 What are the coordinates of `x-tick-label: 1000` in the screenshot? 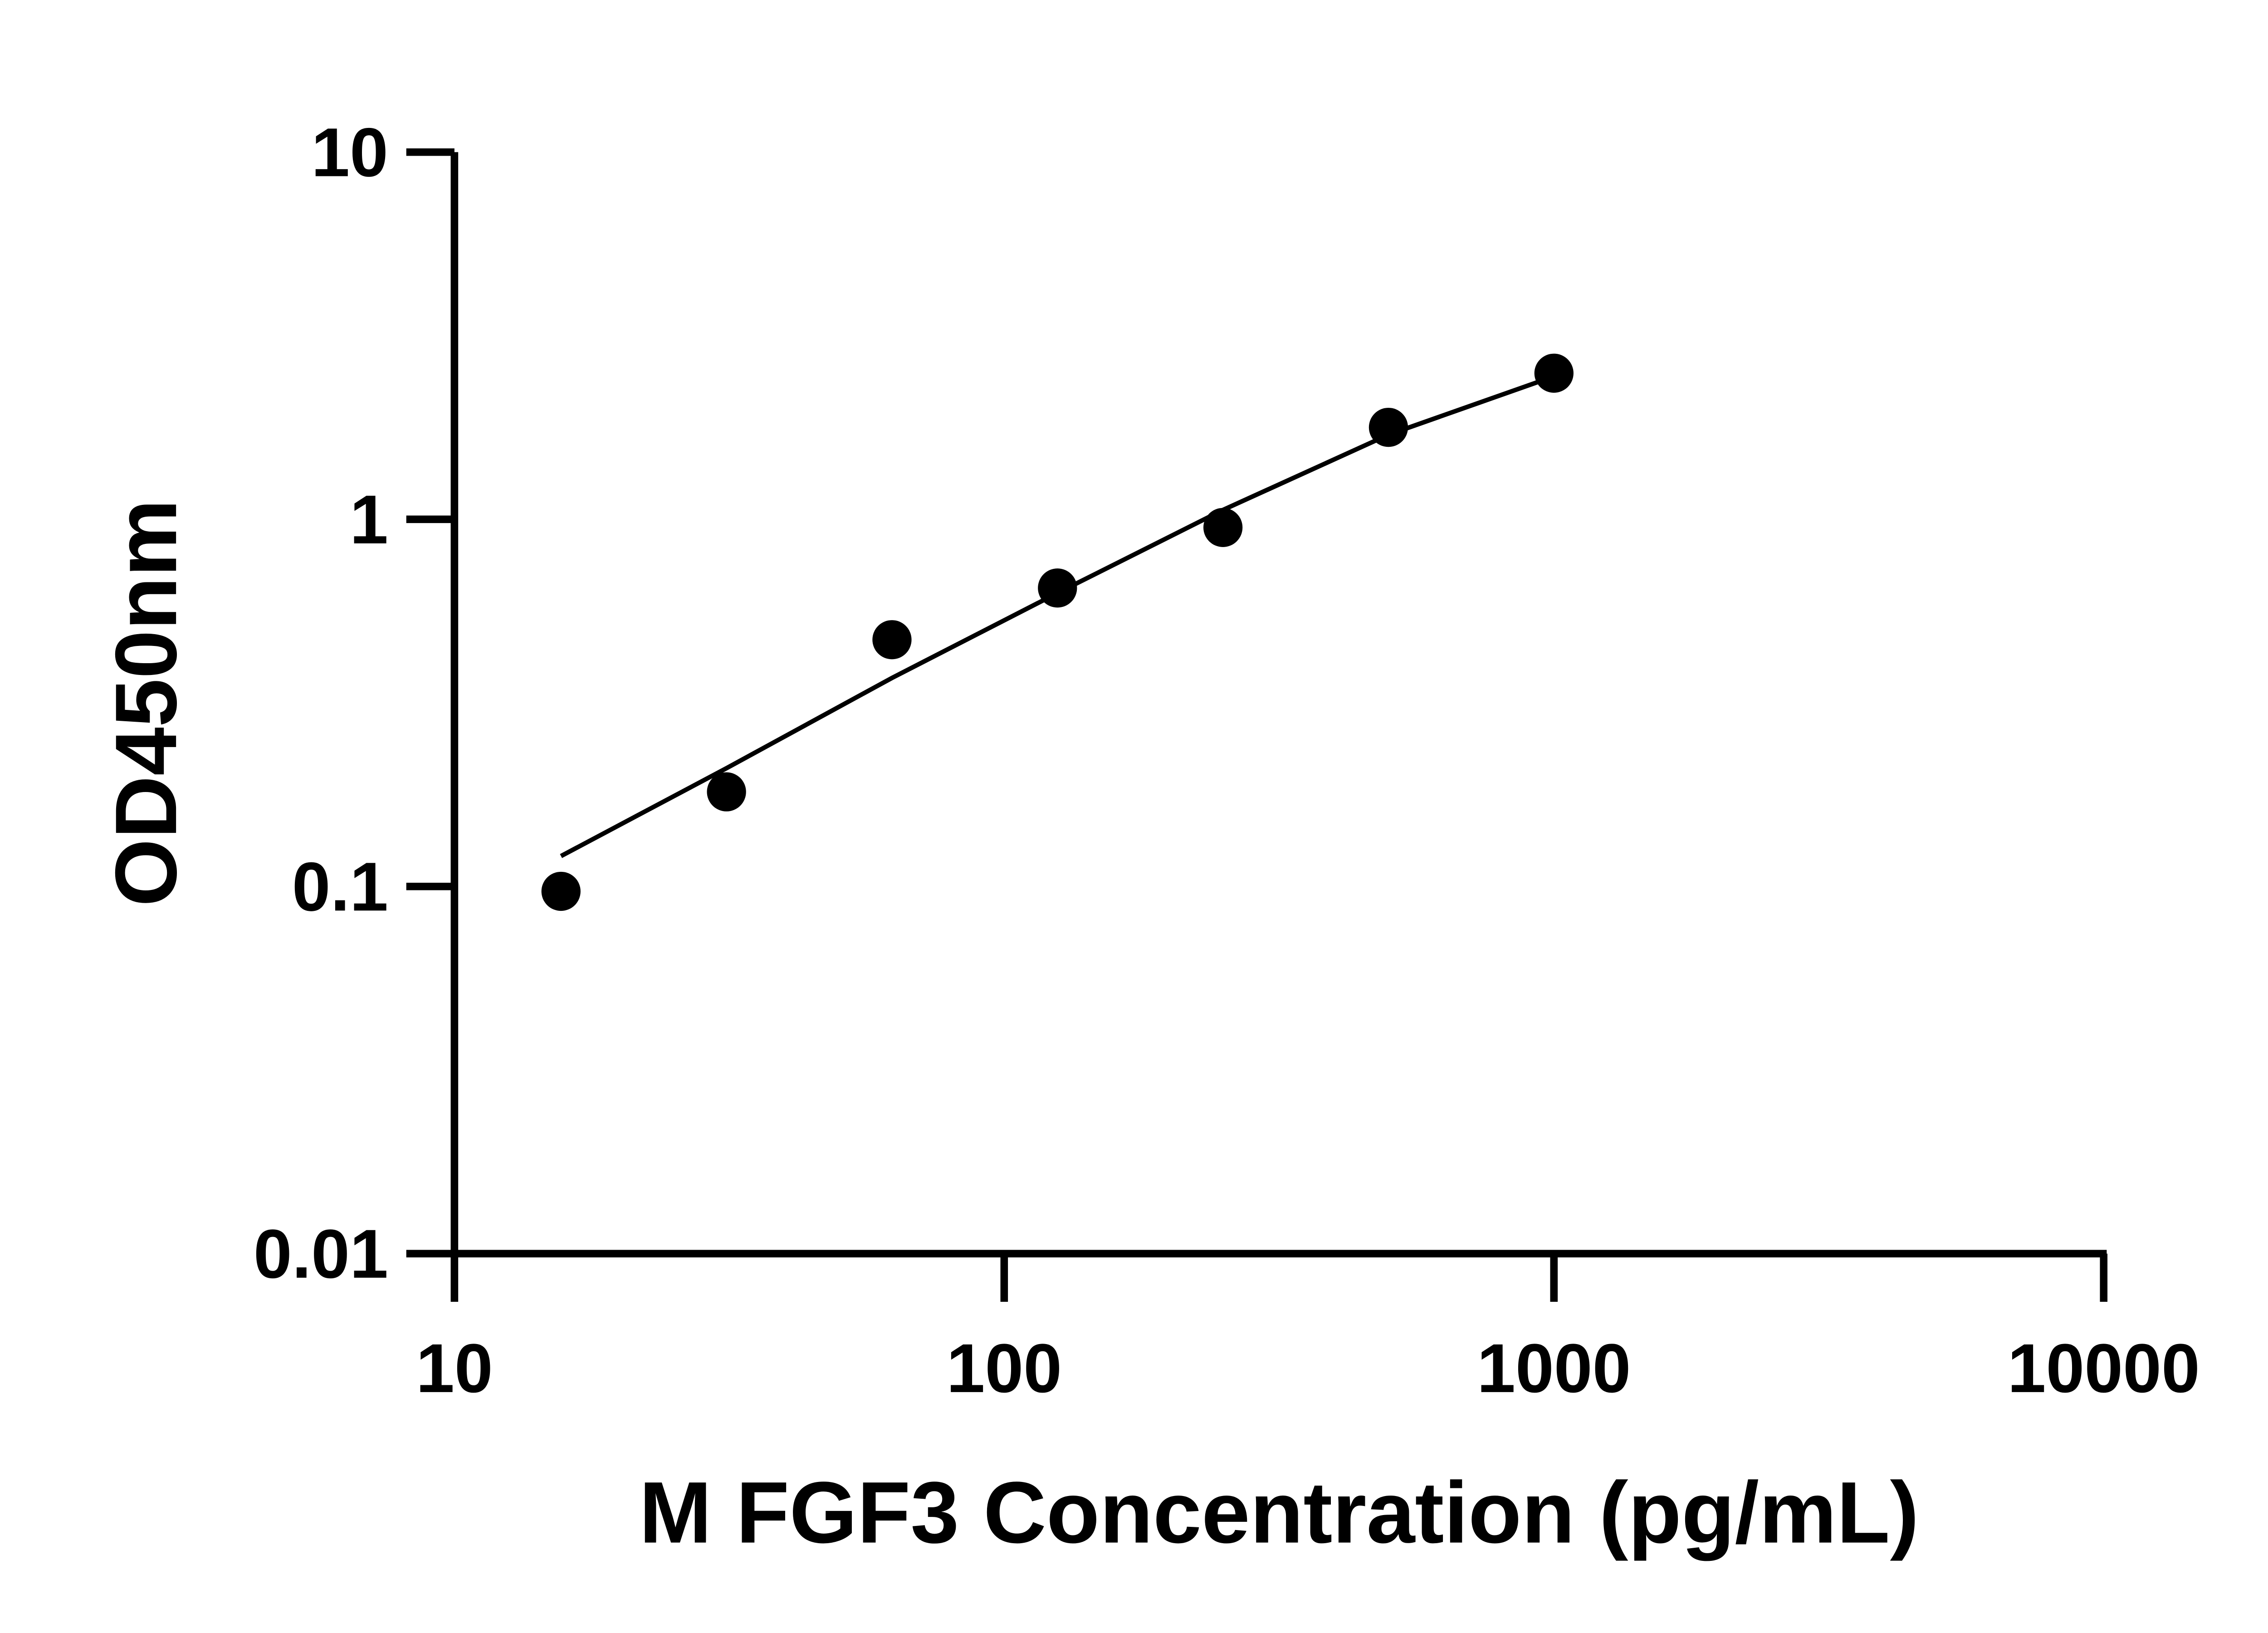 It's located at (1554, 1368).